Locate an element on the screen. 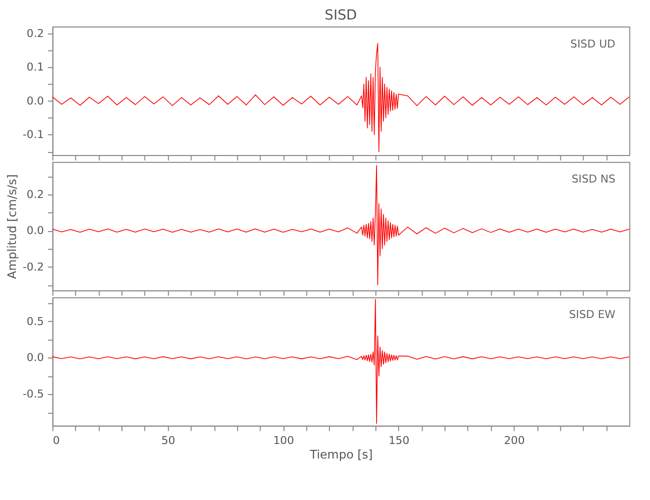 Image resolution: width=650 pixels, height=500 pixels. x-tick-label: 0 is located at coordinates (56, 440).